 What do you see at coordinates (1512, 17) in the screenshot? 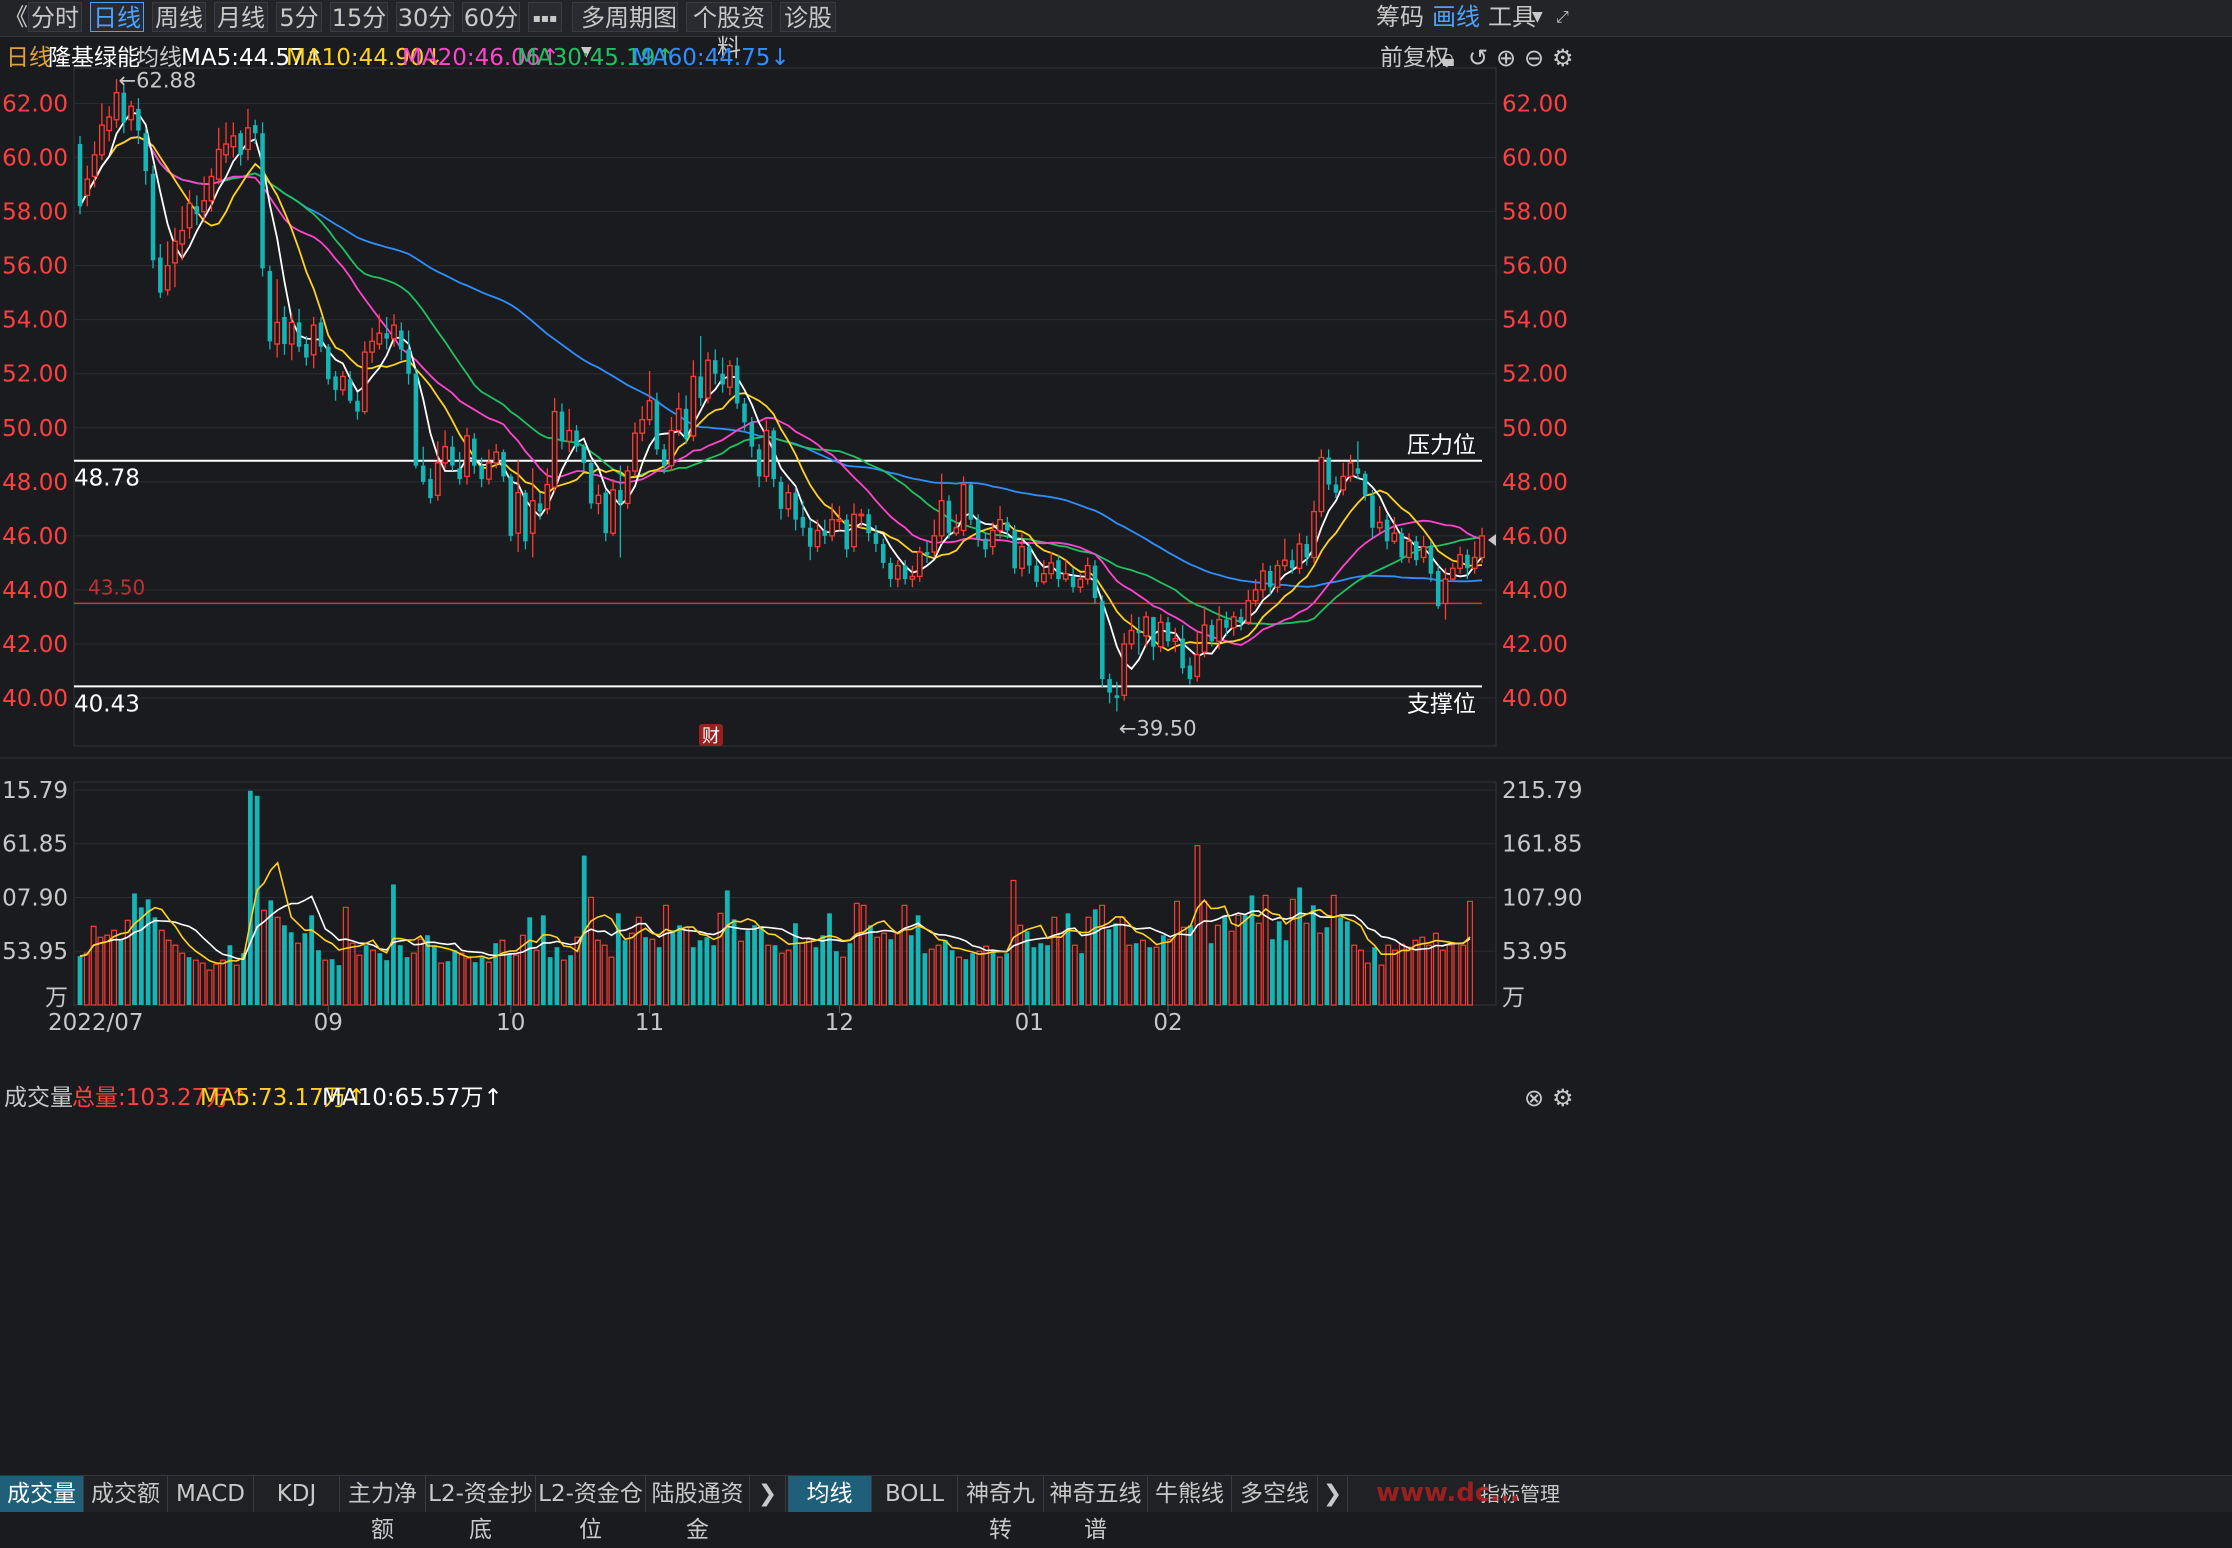
I see `tools-button: 工具` at bounding box center [1512, 17].